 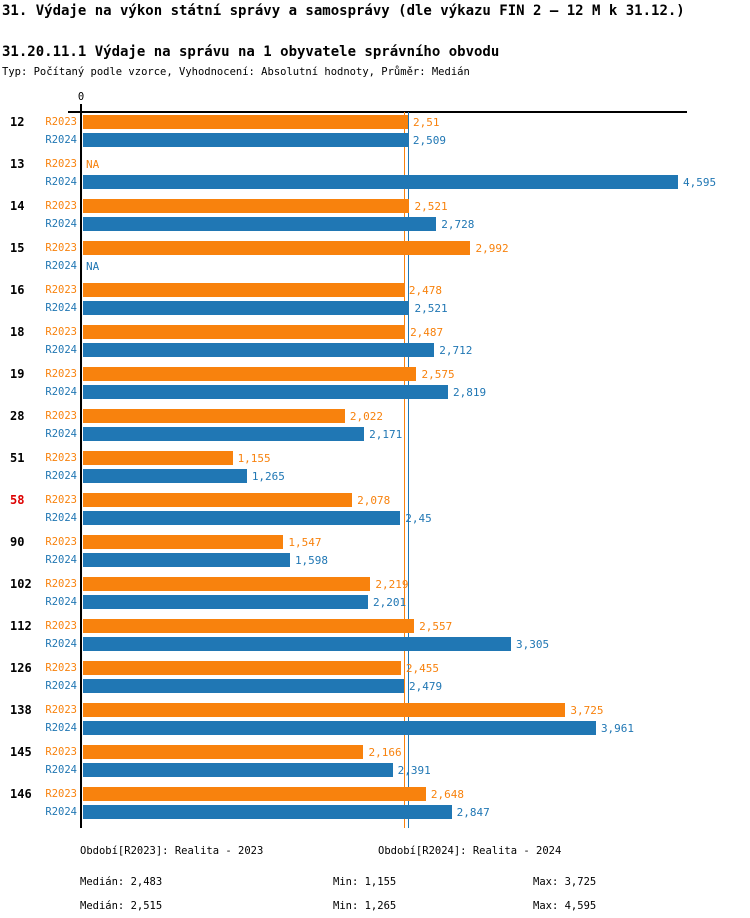 What do you see at coordinates (418, 518) in the screenshot?
I see `bar-value-label: 2,45` at bounding box center [418, 518].